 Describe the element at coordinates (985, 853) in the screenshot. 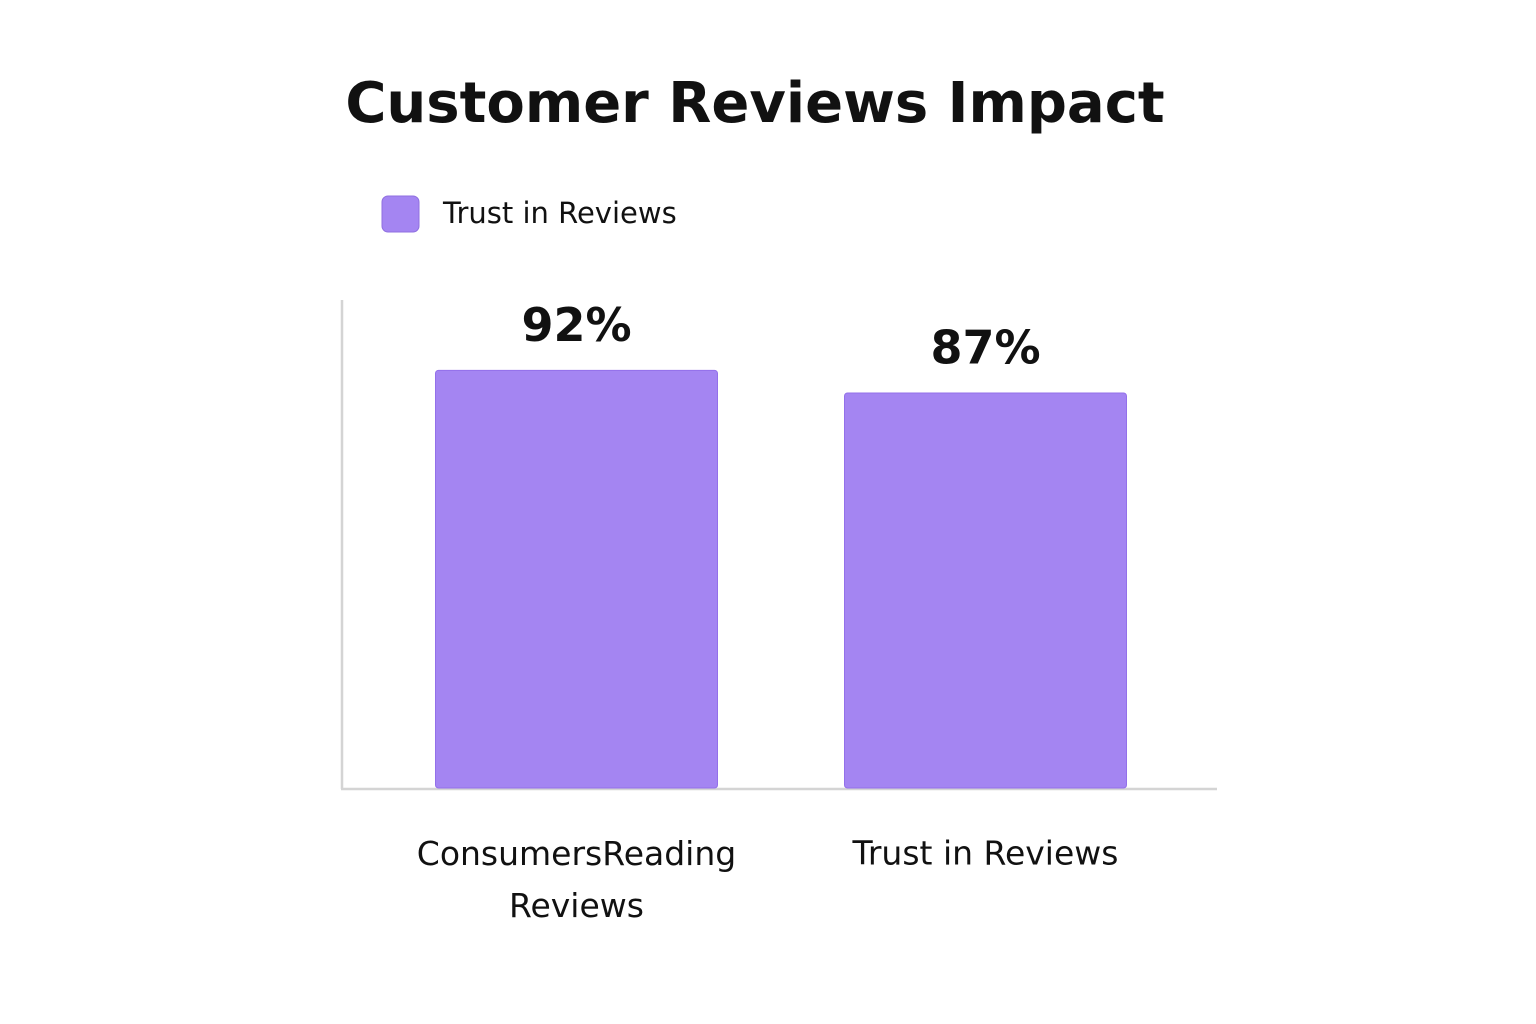

I see `x-tick-label: Trust in Reviews` at that location.